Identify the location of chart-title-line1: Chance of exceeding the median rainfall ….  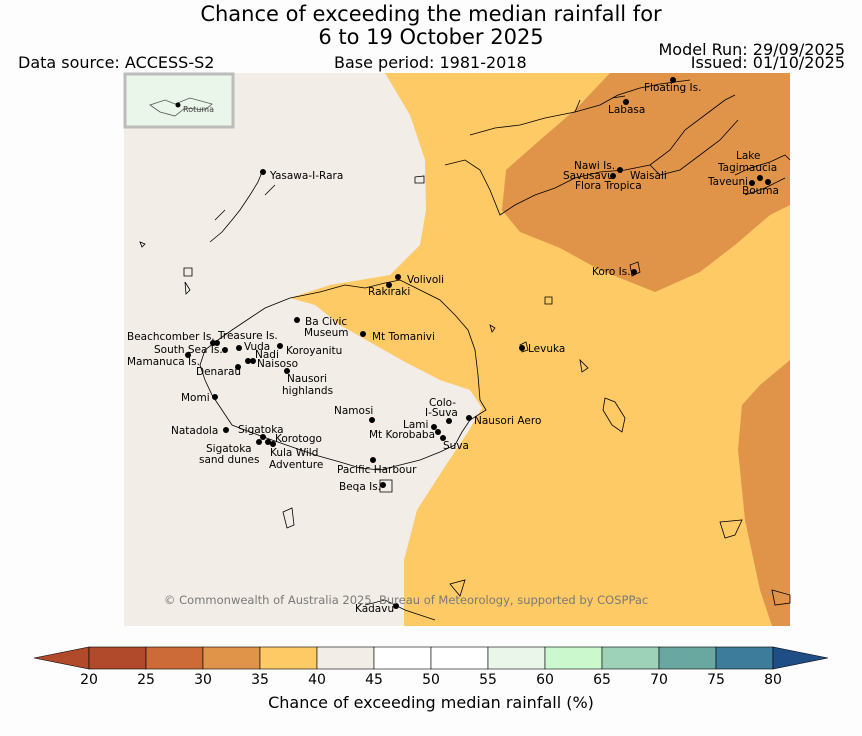
(431, 14).